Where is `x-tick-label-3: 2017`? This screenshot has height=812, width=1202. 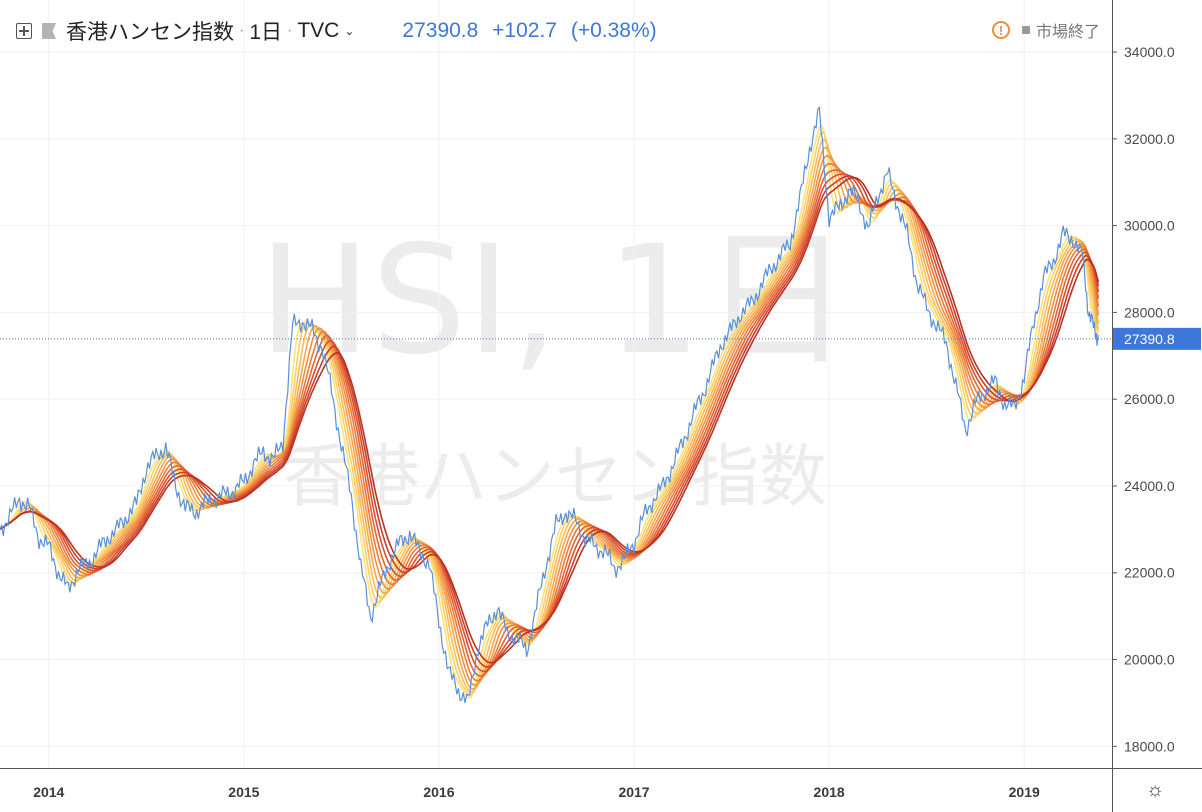
x-tick-label-3: 2017 is located at coordinates (633, 792).